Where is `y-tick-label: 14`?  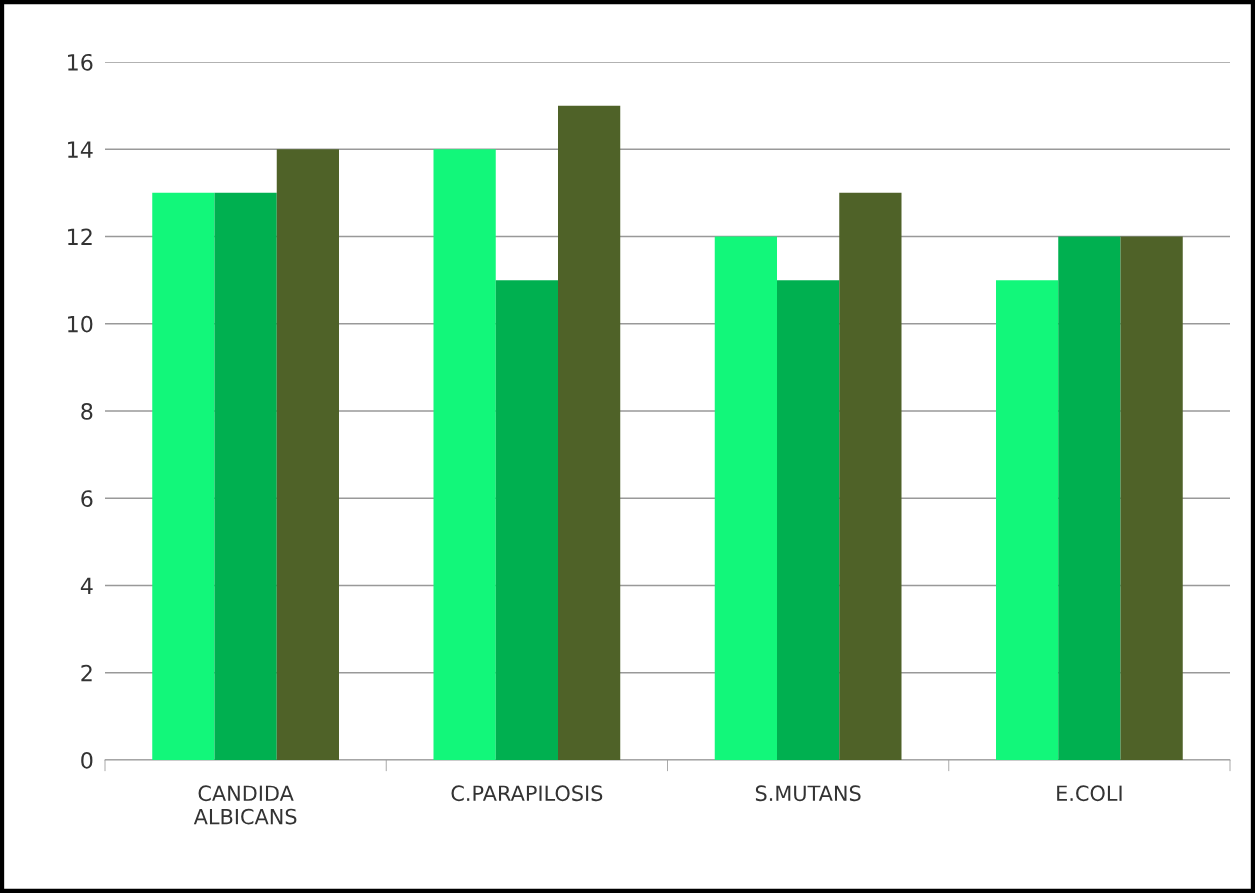 y-tick-label: 14 is located at coordinates (80, 149).